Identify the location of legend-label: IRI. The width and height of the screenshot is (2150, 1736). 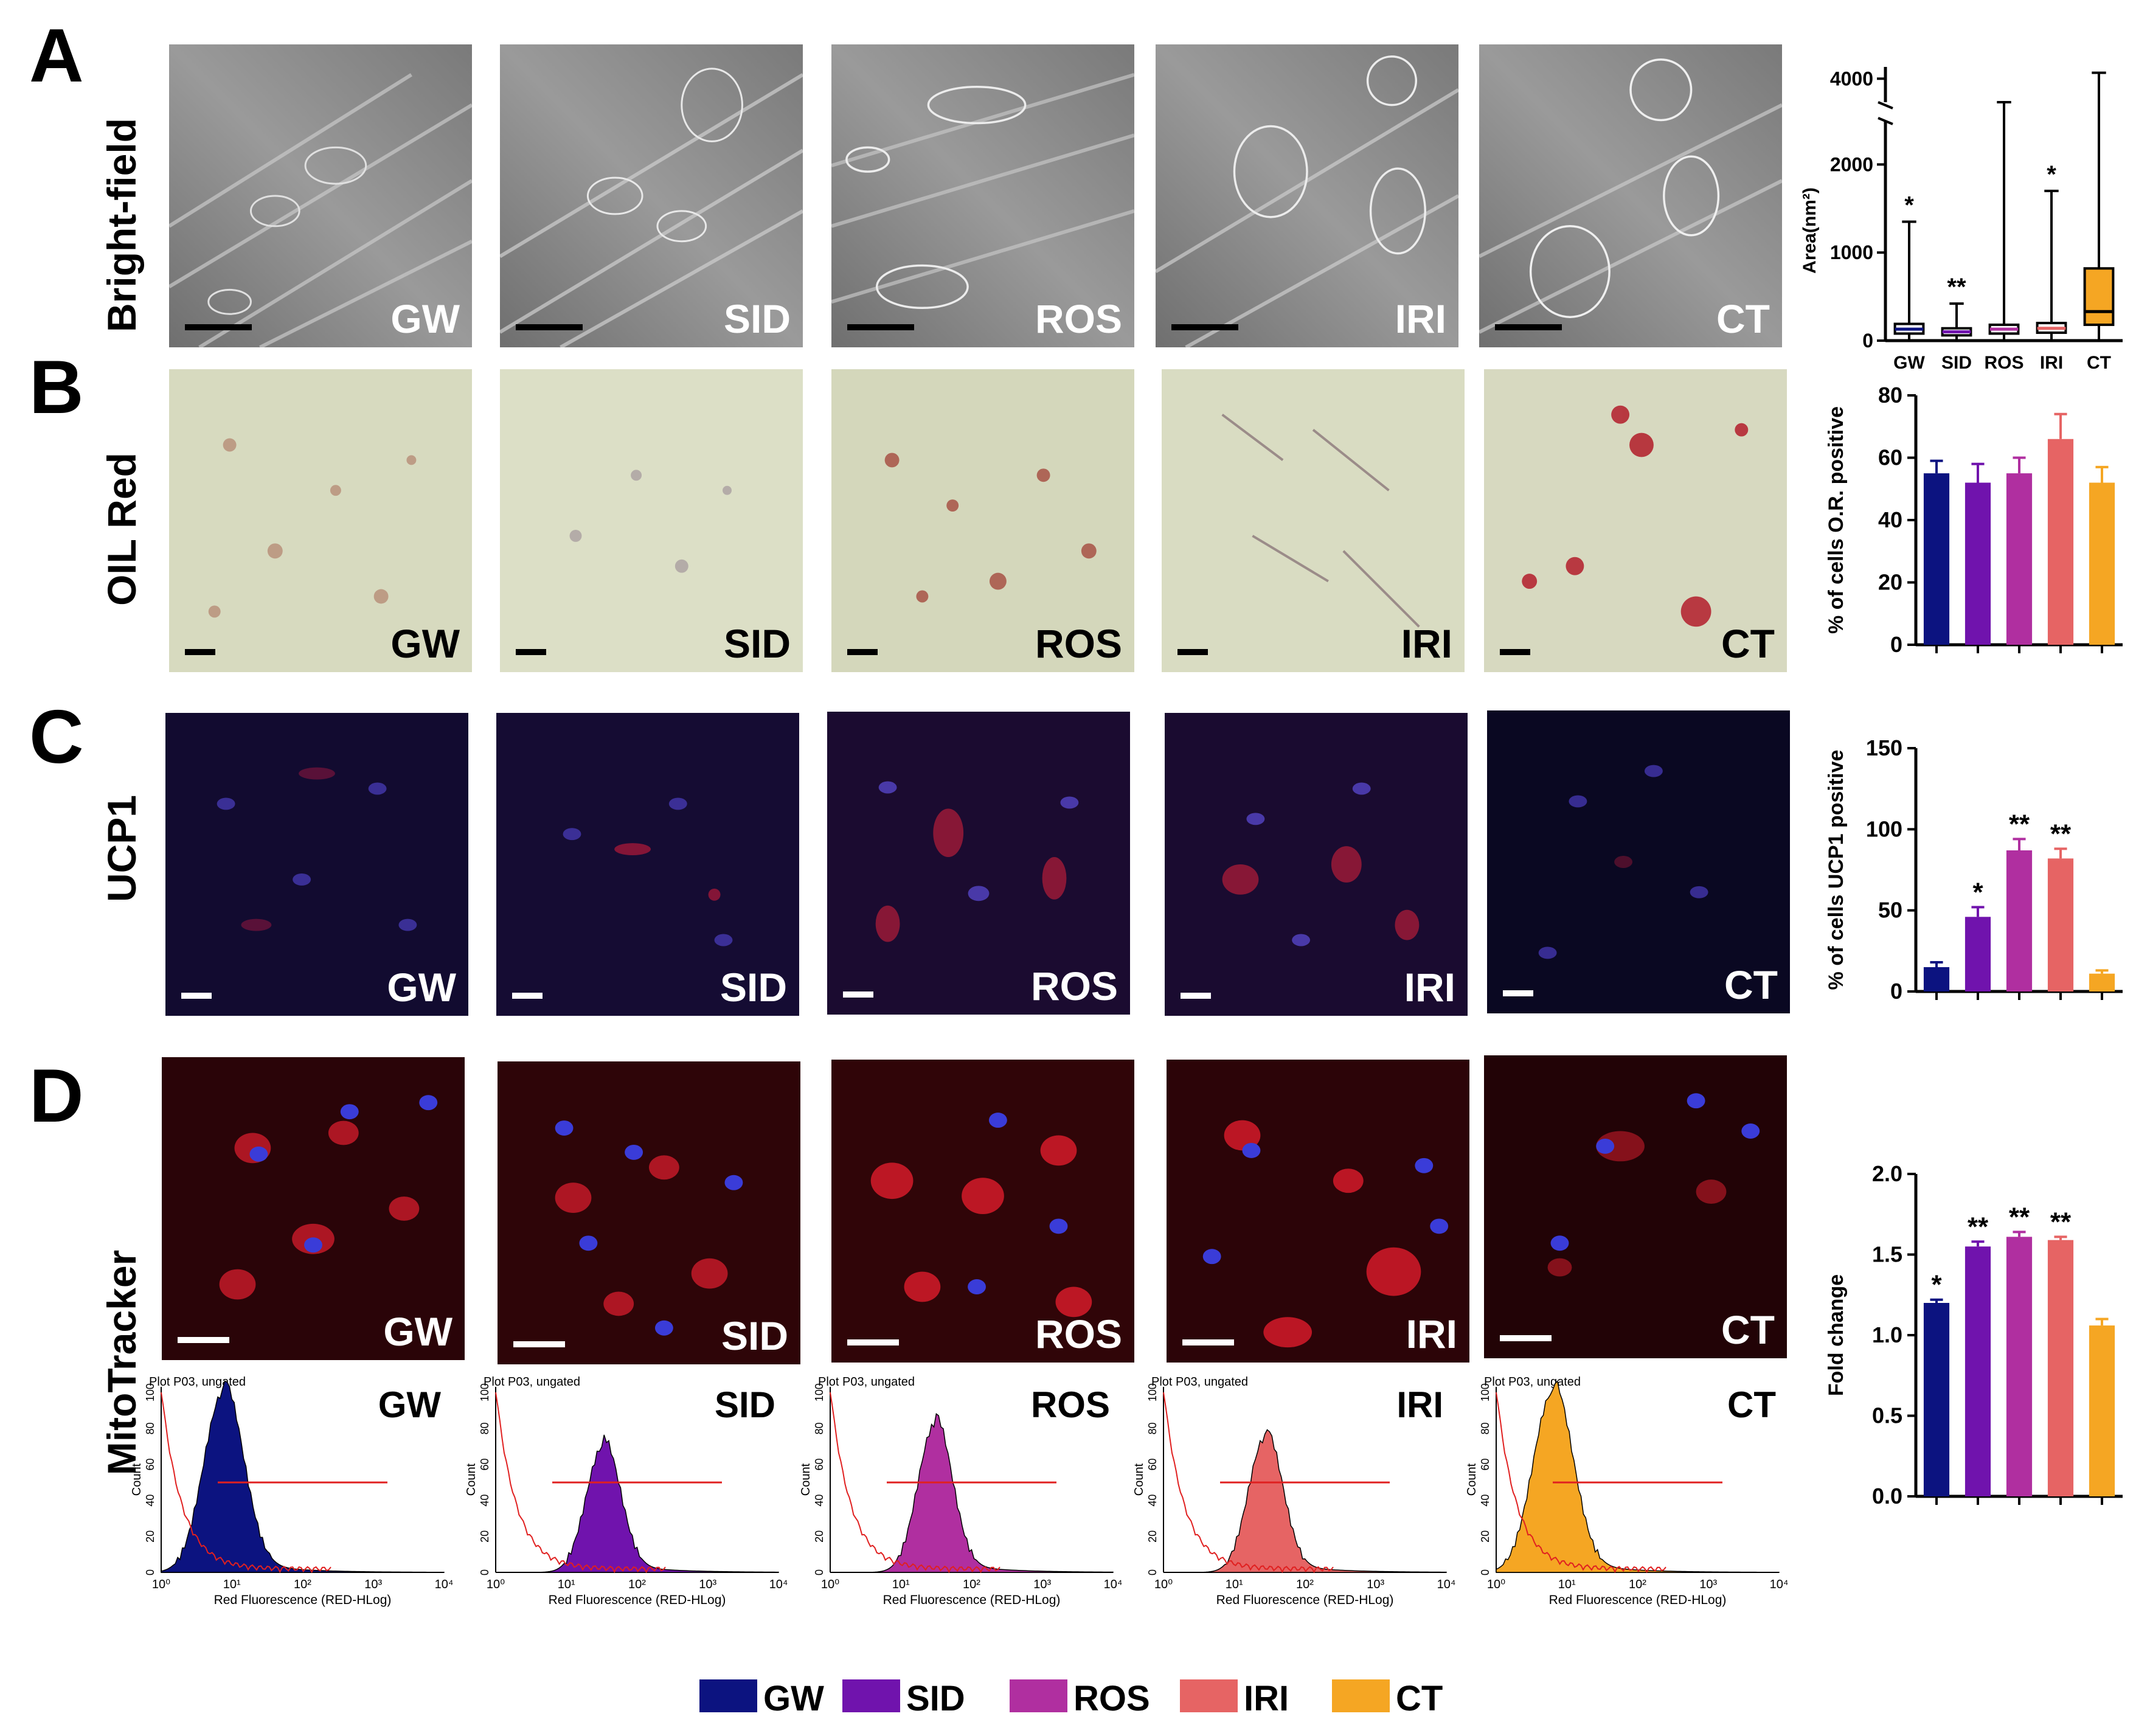
(1266, 1698).